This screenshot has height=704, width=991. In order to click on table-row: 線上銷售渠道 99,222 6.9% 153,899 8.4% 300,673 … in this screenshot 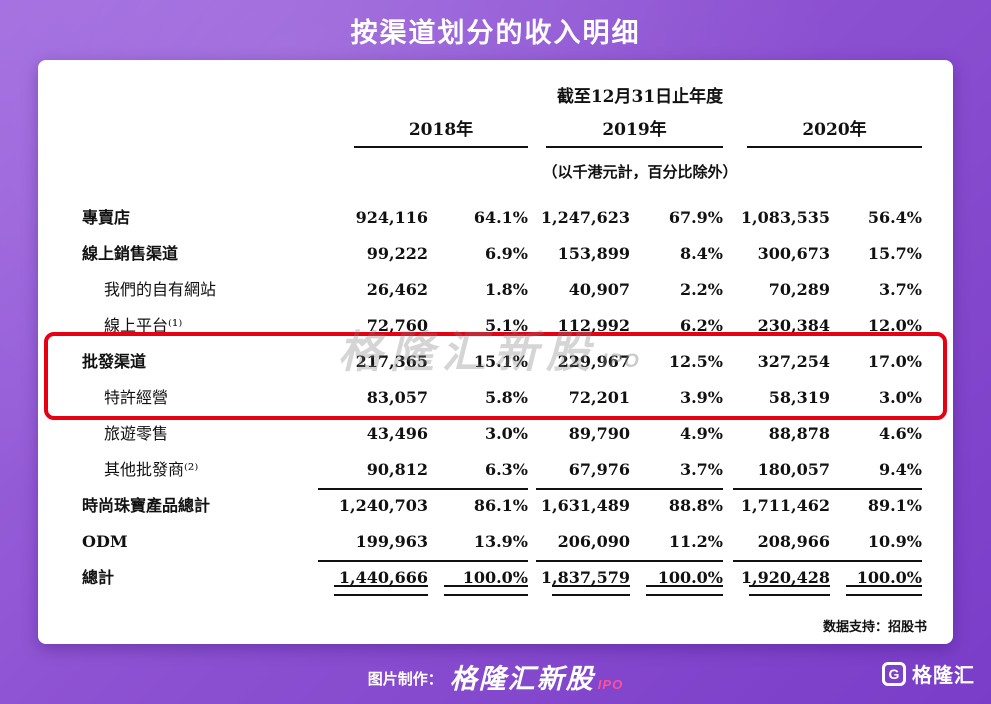, I will do `click(495, 254)`.